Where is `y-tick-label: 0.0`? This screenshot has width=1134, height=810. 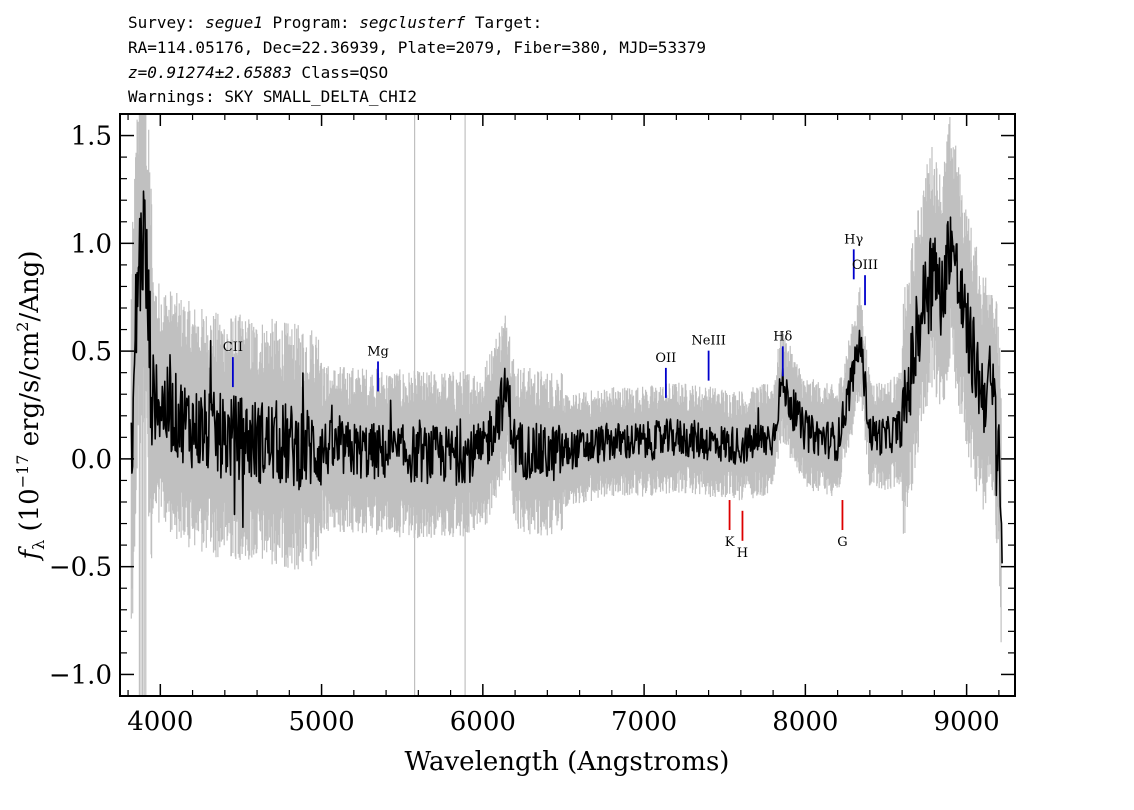
y-tick-label: 0.0 is located at coordinates (91, 460).